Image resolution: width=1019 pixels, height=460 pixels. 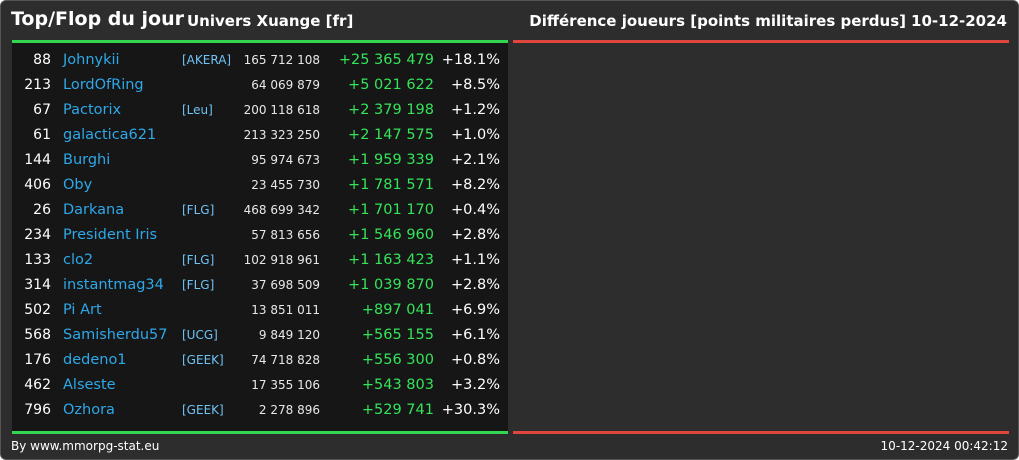 What do you see at coordinates (285, 235) in the screenshot?
I see `military-points-lost: 57 813 656` at bounding box center [285, 235].